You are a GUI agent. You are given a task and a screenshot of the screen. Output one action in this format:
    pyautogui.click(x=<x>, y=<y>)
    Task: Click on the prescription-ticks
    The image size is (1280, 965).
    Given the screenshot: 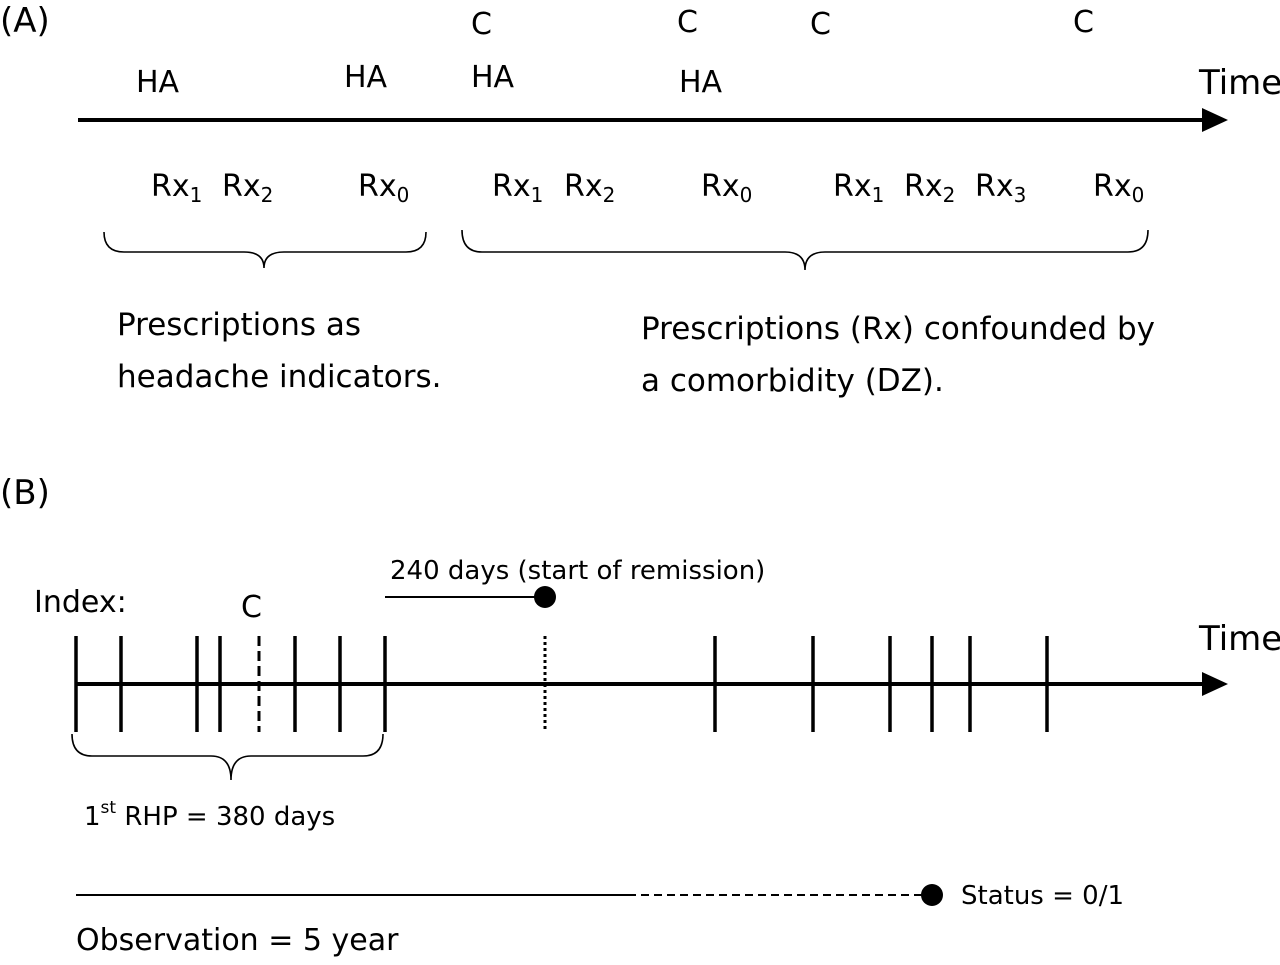 What is the action you would take?
    pyautogui.click(x=561, y=684)
    